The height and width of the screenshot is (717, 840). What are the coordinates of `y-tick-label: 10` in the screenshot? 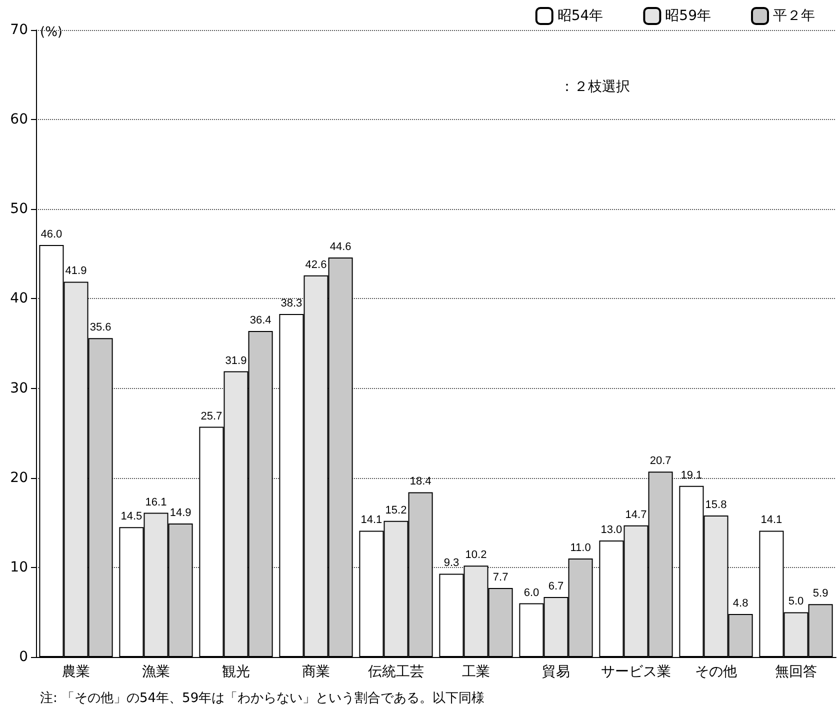 It's located at (19, 567).